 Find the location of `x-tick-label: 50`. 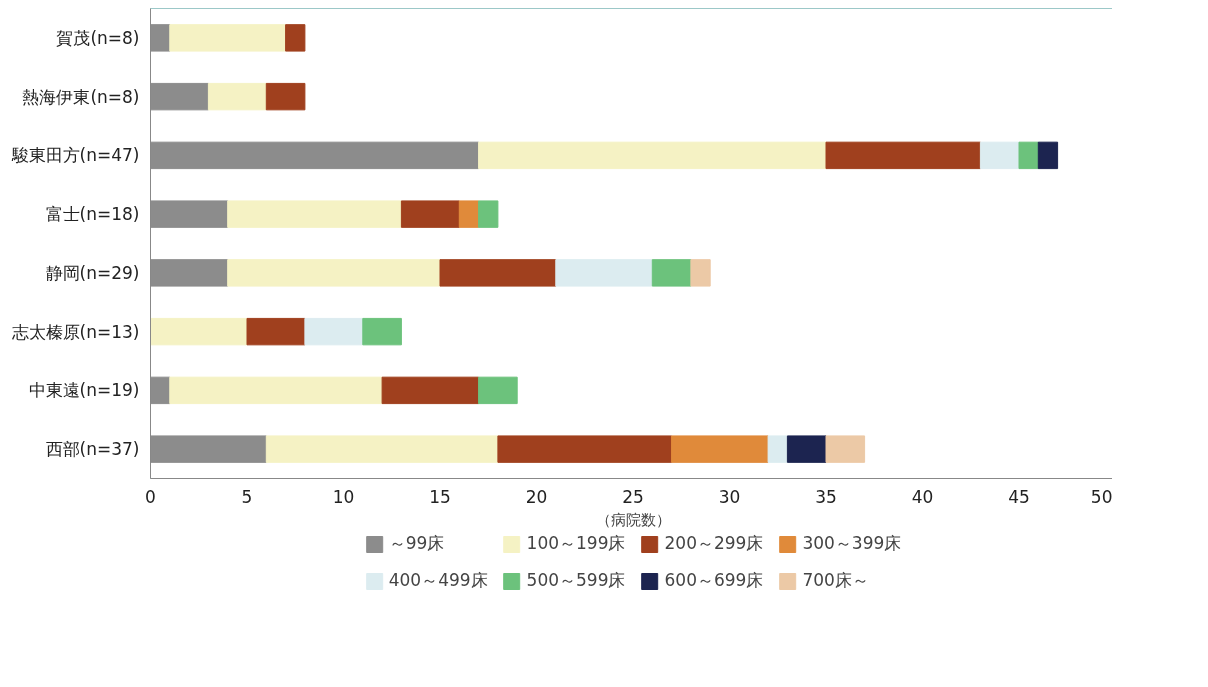

x-tick-label: 50 is located at coordinates (1101, 496).